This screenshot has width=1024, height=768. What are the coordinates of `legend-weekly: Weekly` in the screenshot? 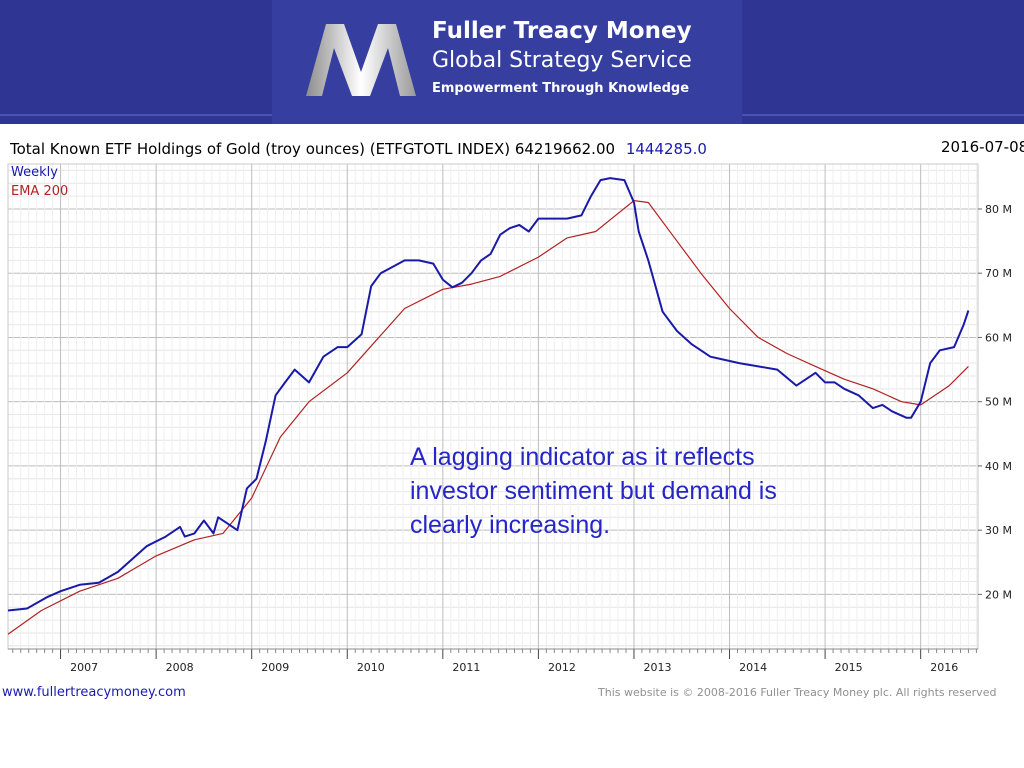 It's located at (34, 172).